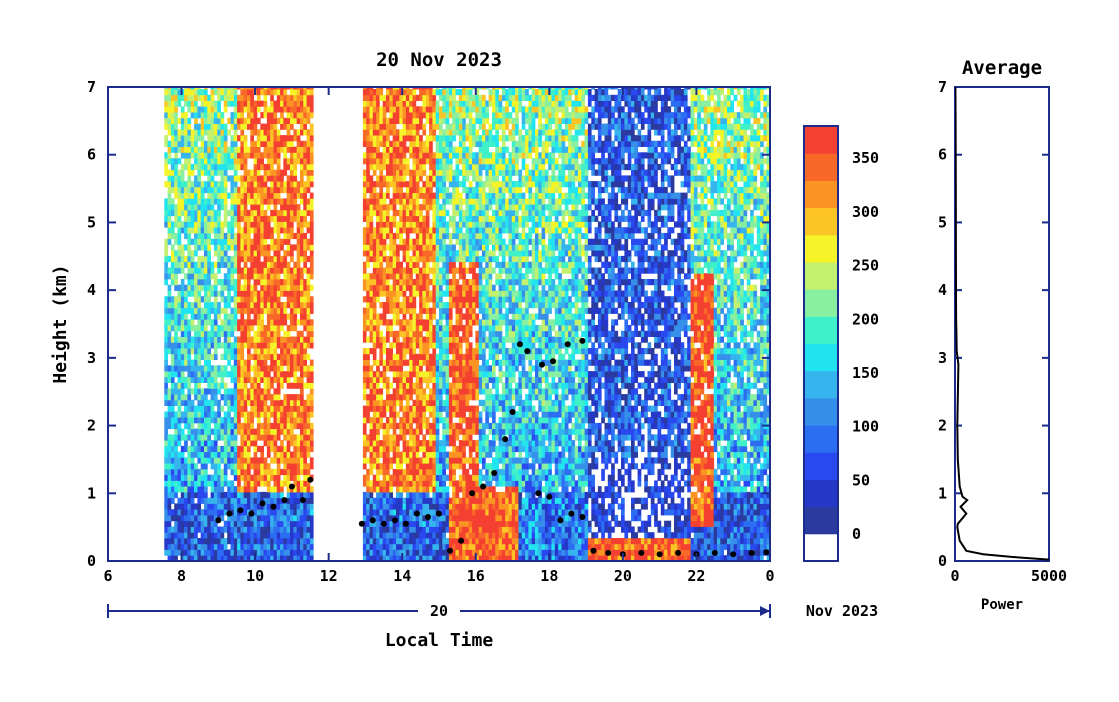  What do you see at coordinates (765, 611) in the screenshot?
I see `date-bar-arrow` at bounding box center [765, 611].